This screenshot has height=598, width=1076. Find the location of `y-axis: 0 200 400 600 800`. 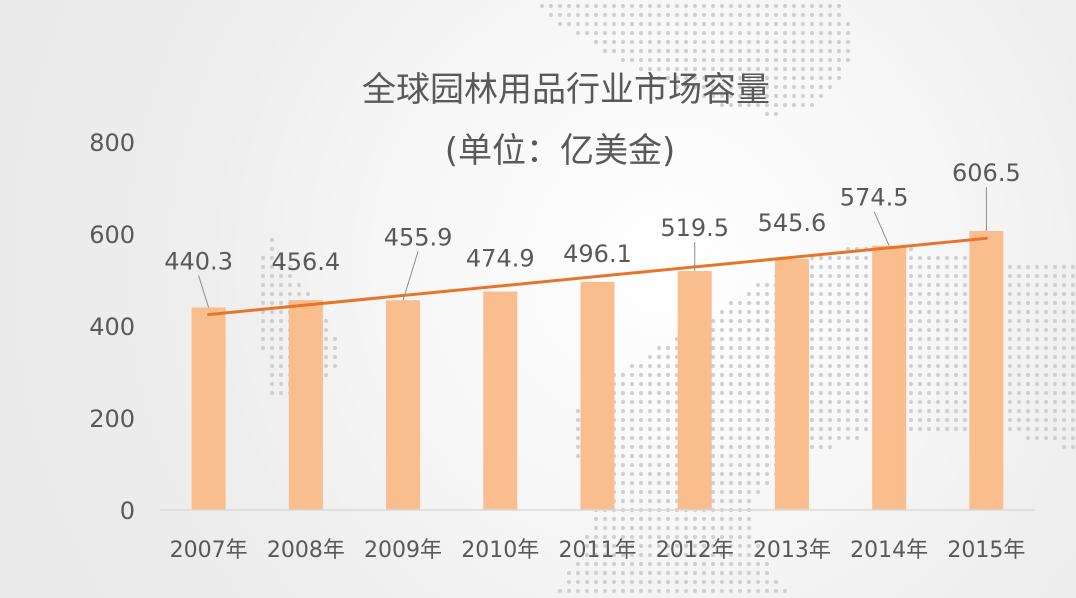

y-axis: 0 200 400 600 800 is located at coordinates (112, 327).